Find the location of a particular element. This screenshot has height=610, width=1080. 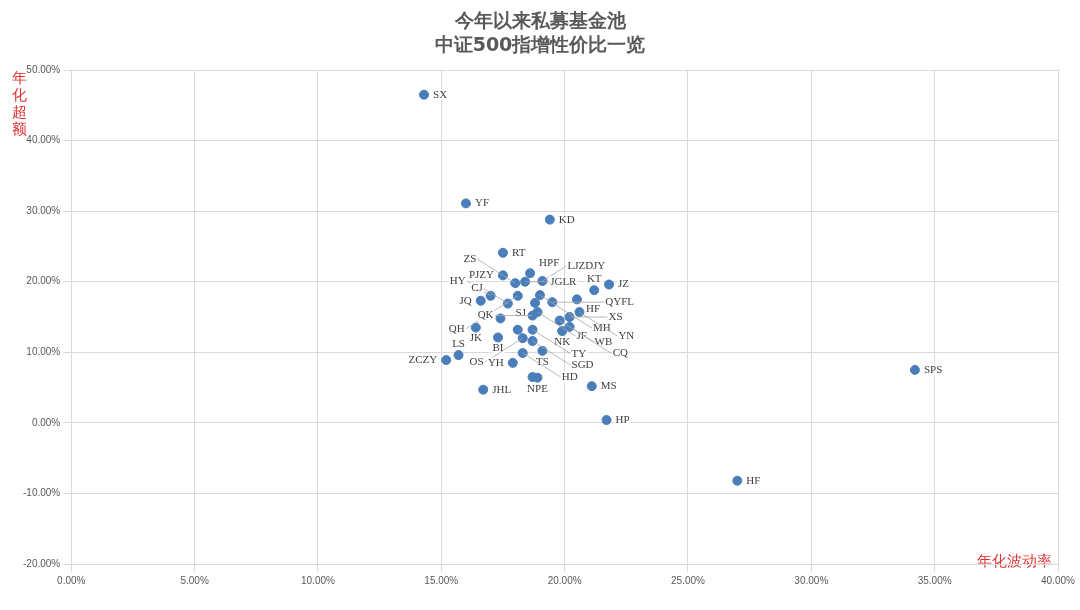

x-tick-label: 35.00% is located at coordinates (934, 580).